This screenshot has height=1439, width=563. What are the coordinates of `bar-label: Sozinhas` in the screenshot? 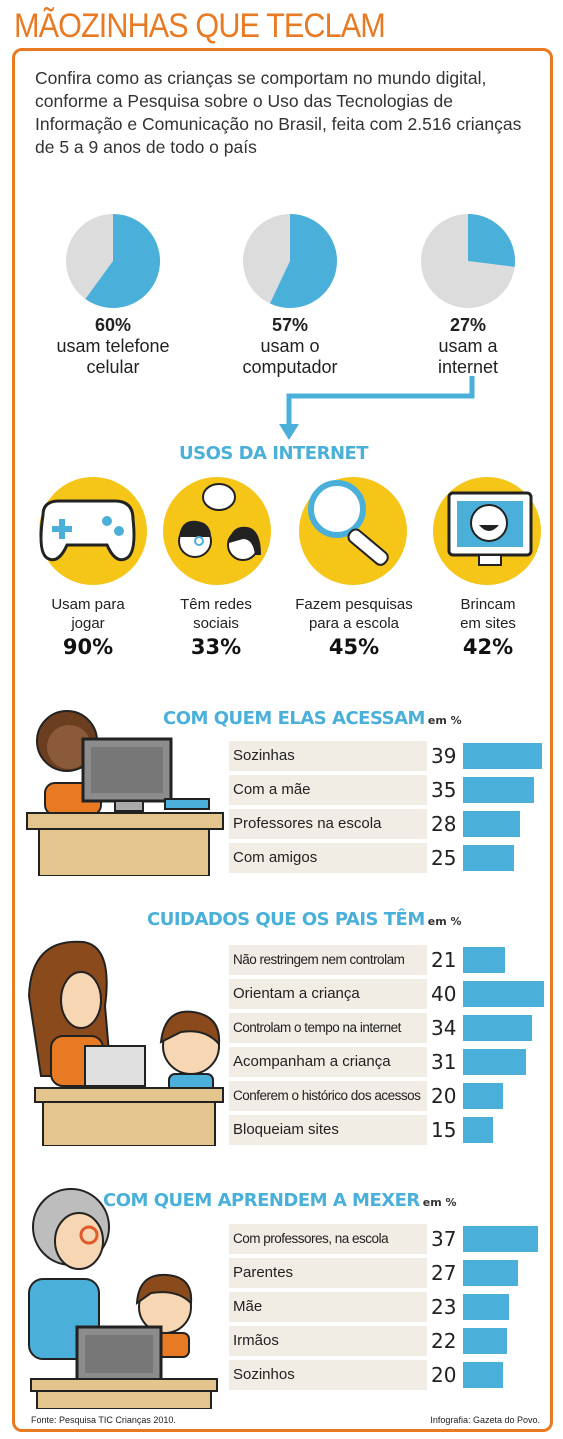 It's located at (328, 756).